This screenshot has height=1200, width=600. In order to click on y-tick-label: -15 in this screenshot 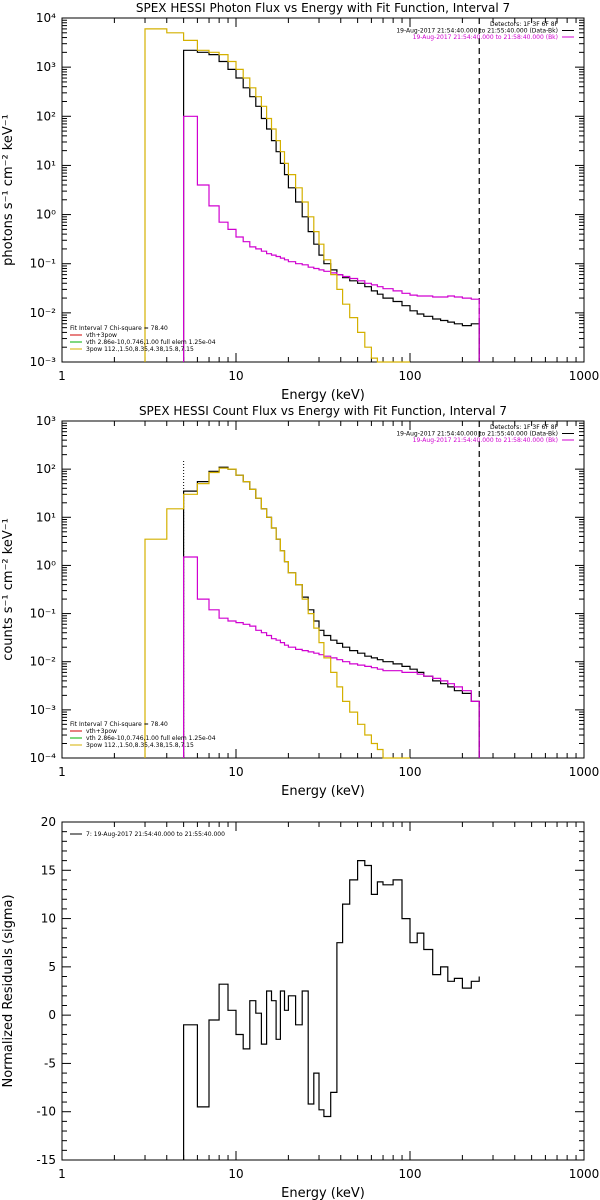, I will do `click(46, 1160)`.